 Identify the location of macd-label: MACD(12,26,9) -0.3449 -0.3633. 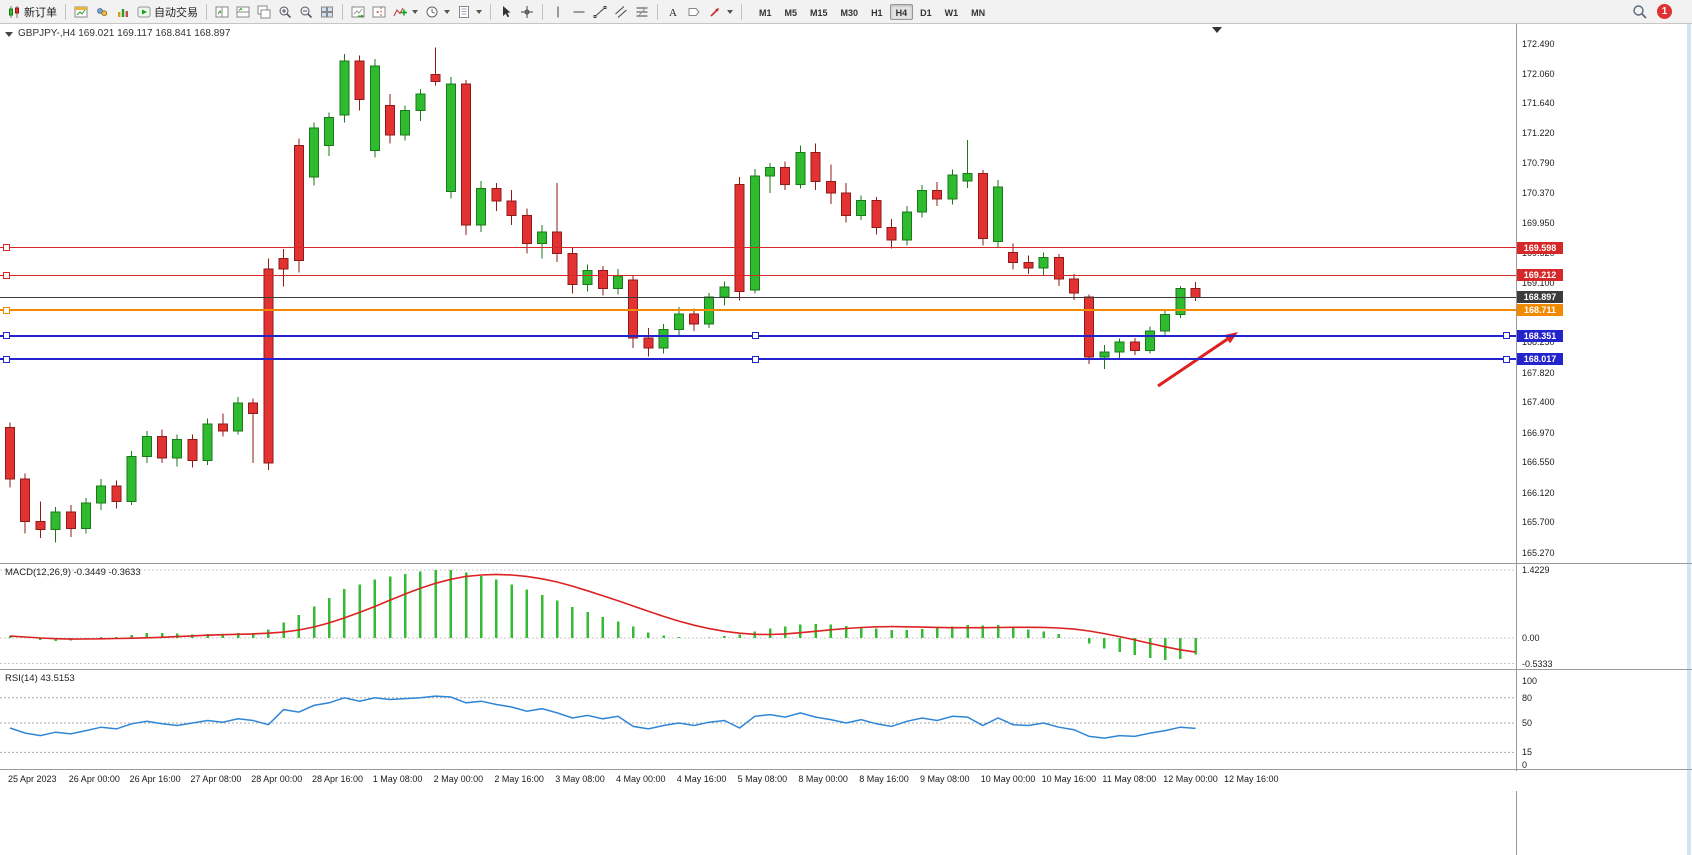
(73, 572).